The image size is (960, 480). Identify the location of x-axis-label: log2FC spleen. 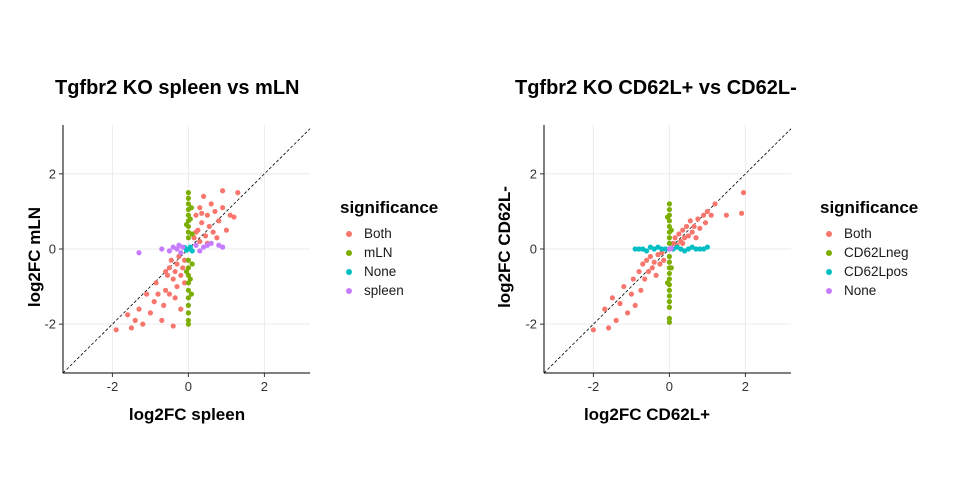
(187, 414).